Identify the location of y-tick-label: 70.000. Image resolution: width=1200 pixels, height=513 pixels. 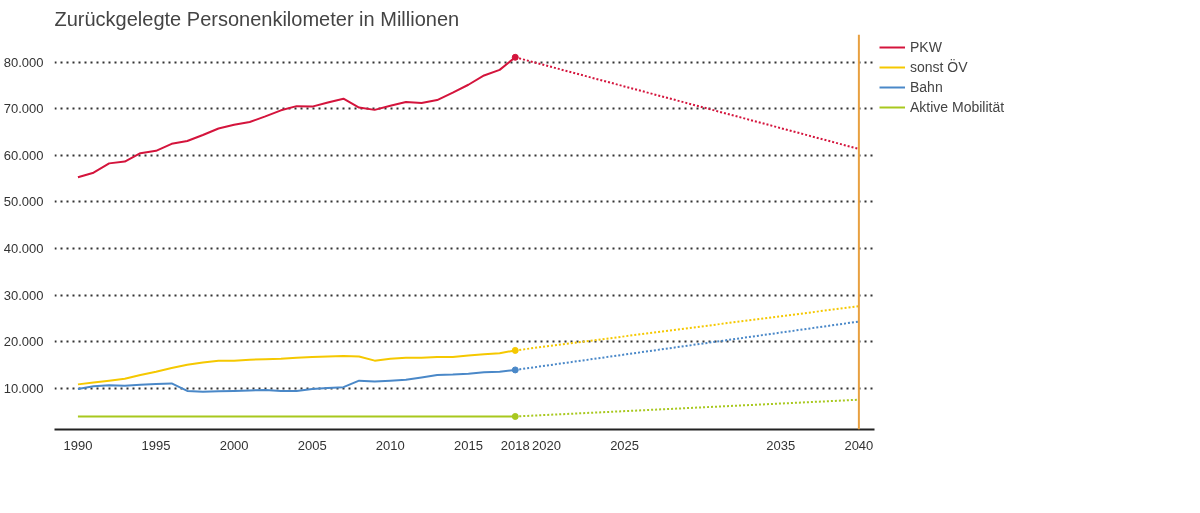
(23, 109).